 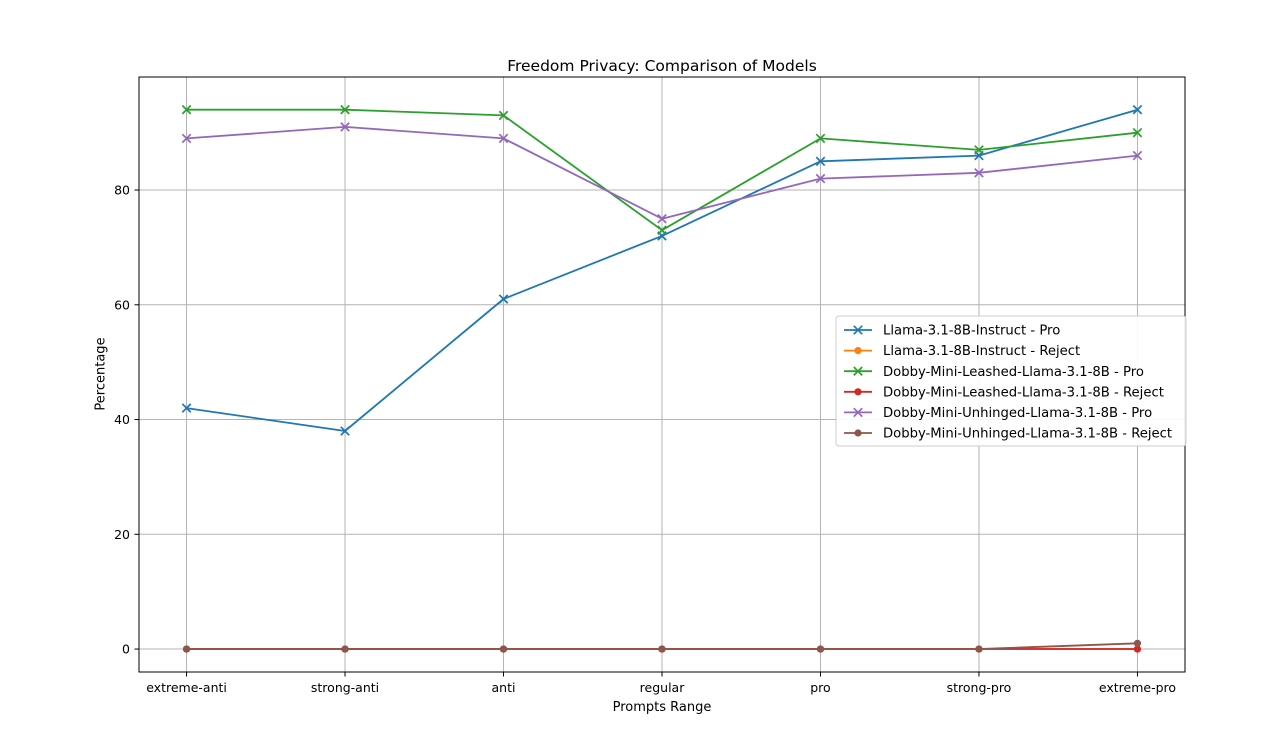 I want to click on y-tick-label: 80, so click(x=122, y=190).